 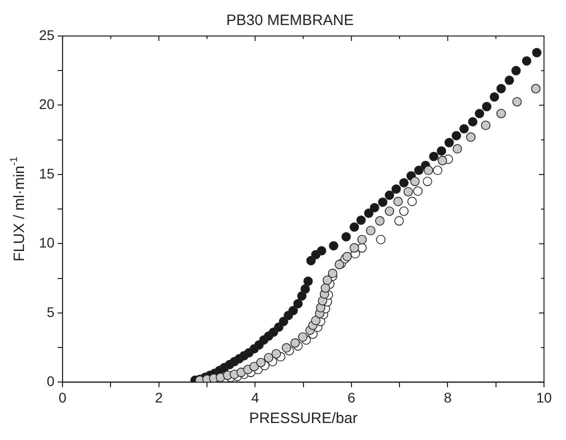 What do you see at coordinates (303, 419) in the screenshot?
I see `x-axis-title: PRESSURE/bar` at bounding box center [303, 419].